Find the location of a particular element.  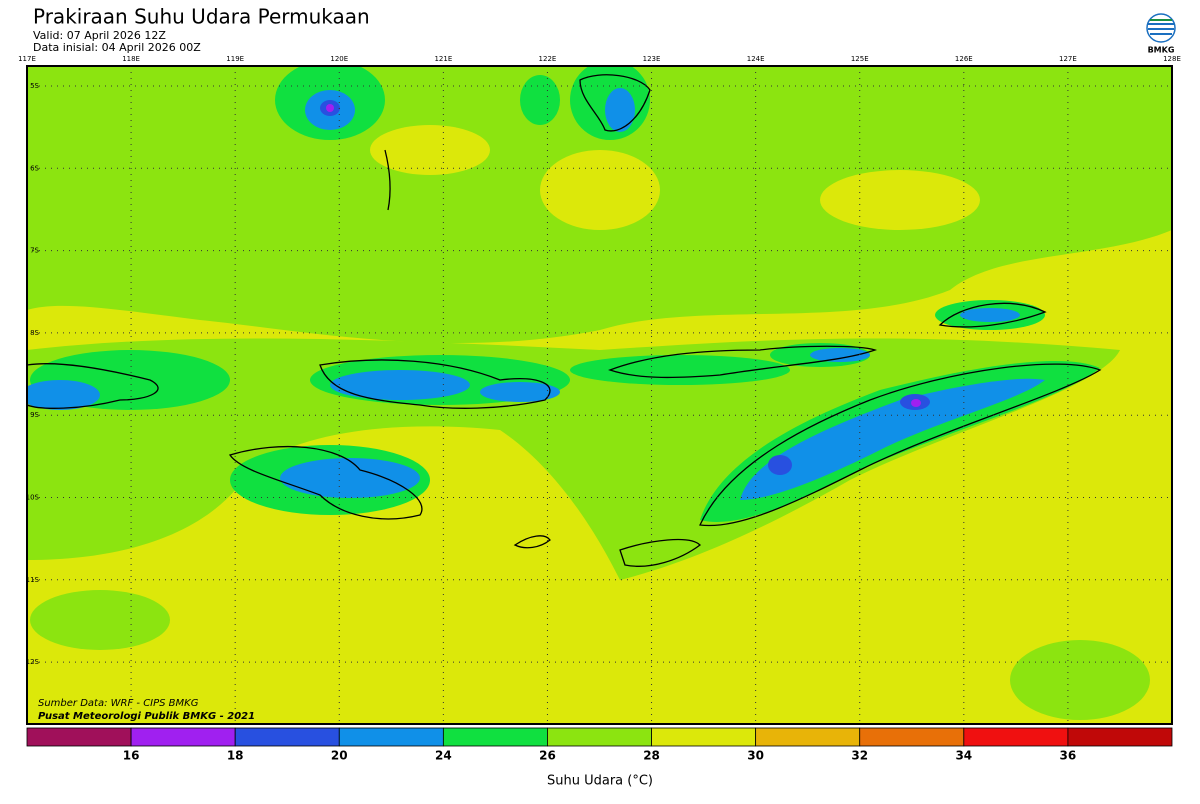

credit: Pusat Meteorologi Publik BMKG - 2021 is located at coordinates (146, 716).